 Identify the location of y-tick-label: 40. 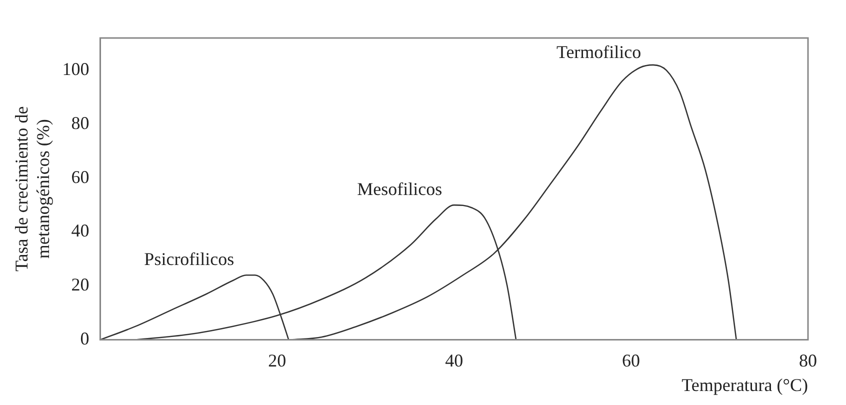
(80, 230).